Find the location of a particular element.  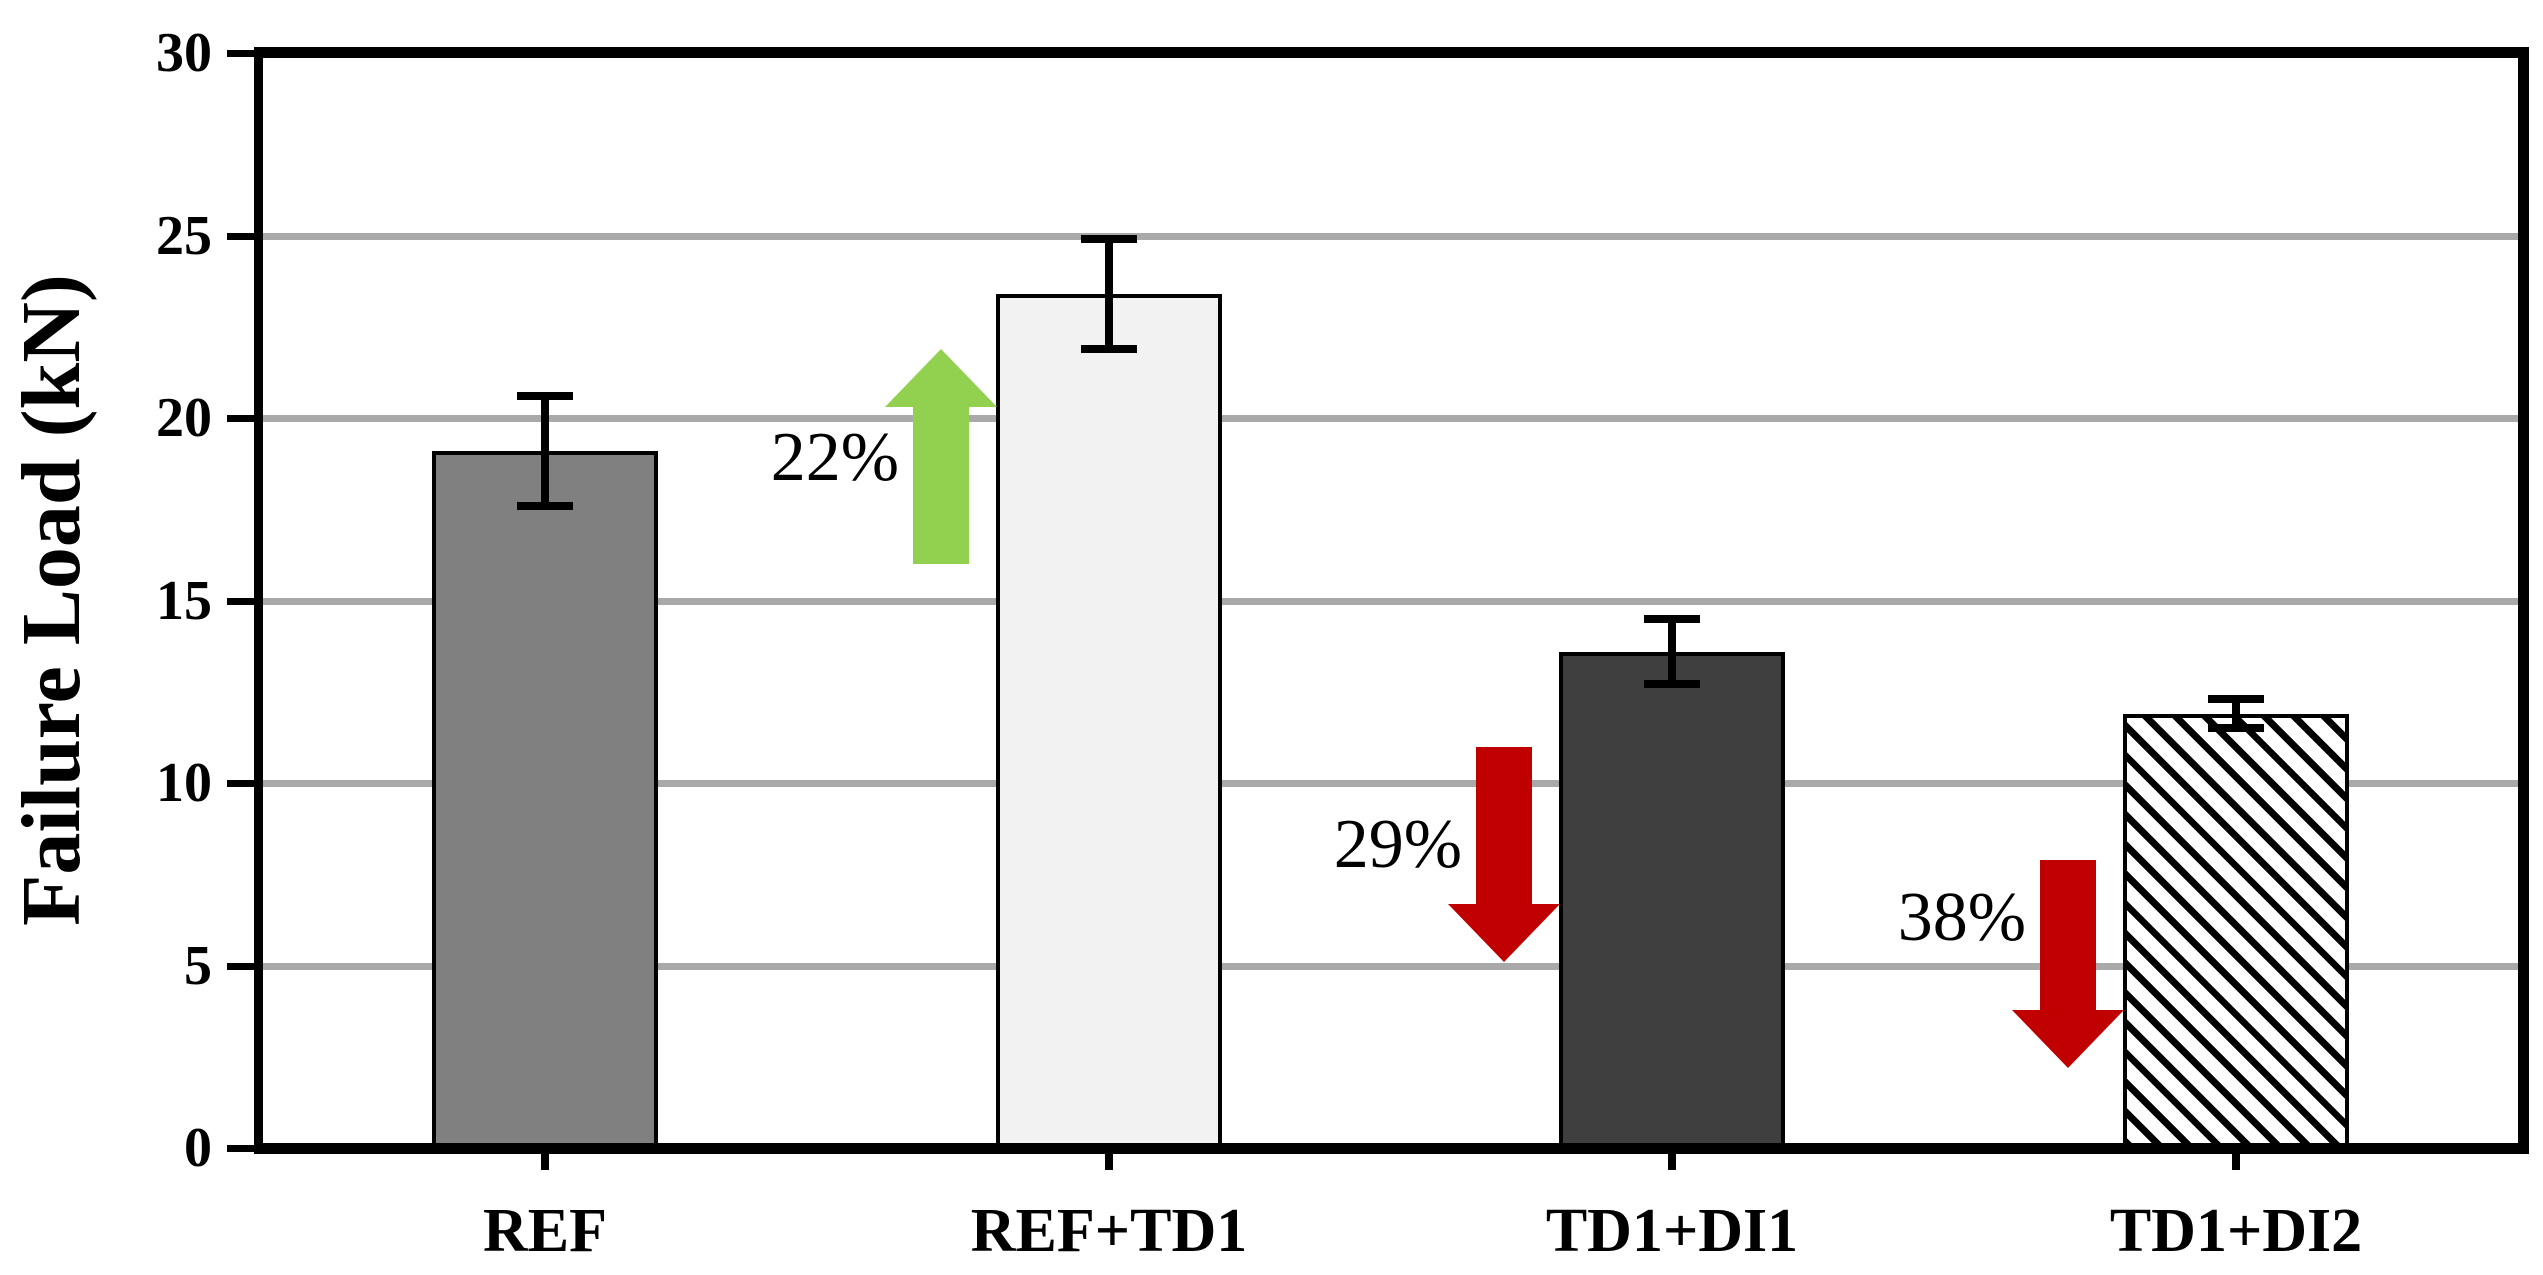

y-tick-label: 10 is located at coordinates (184, 783).